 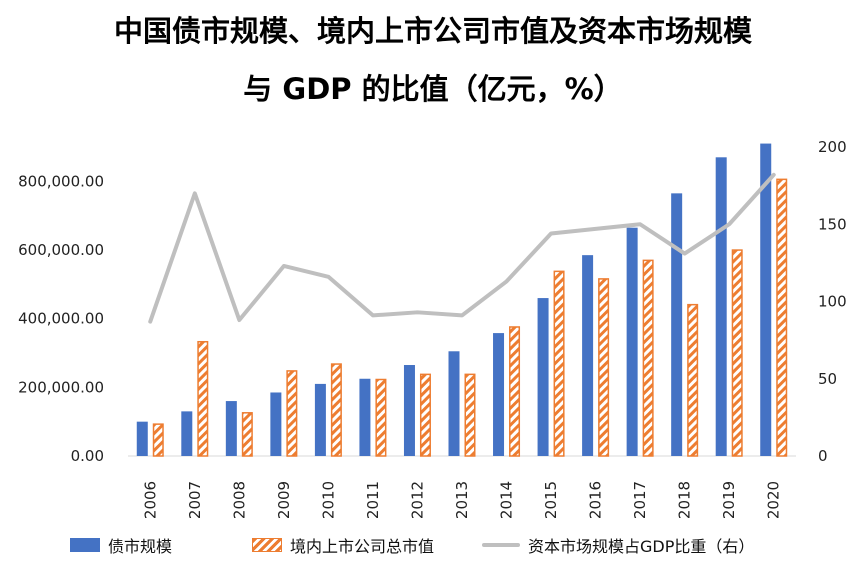 What do you see at coordinates (823, 456) in the screenshot?
I see `y-right-tick-label: 0` at bounding box center [823, 456].